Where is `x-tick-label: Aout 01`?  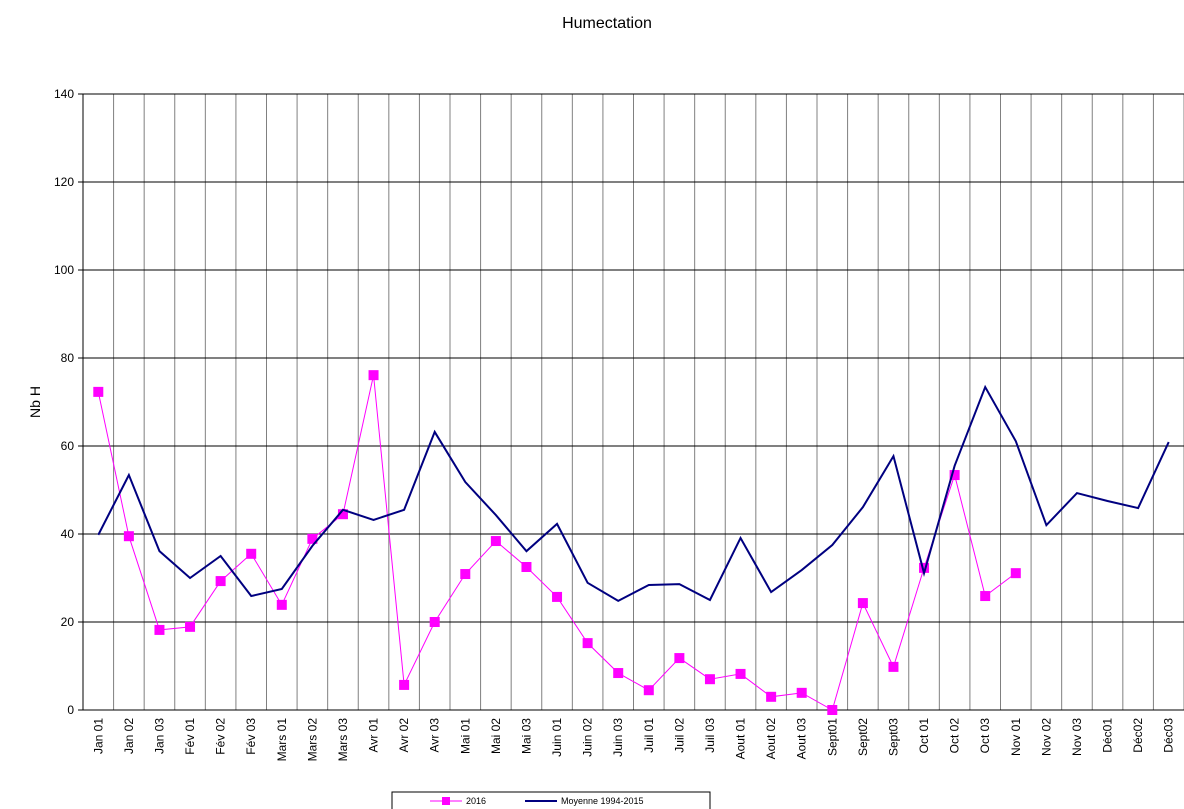 x-tick-label: Aout 01 is located at coordinates (741, 739).